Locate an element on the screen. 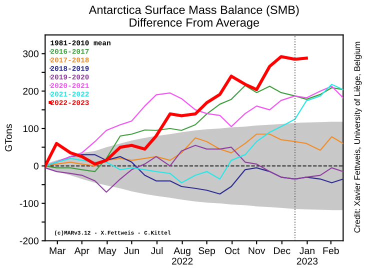 This screenshot has height=269, width=367. text: Credit: Xavier Fettweis, University of Liège, Belgium is located at coordinates (358, 137).